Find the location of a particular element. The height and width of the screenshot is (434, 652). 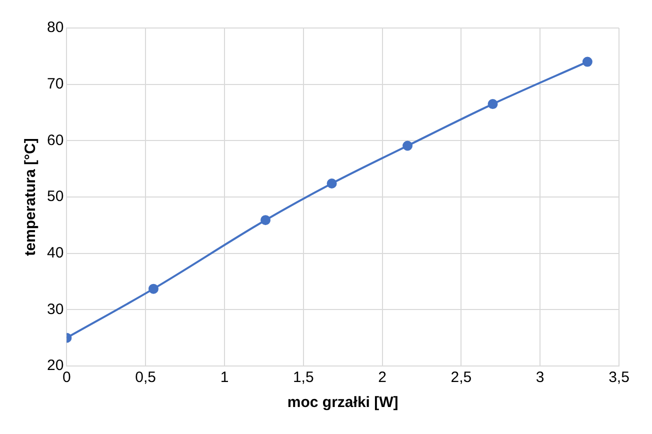

y-tick-label: 80 is located at coordinates (55, 27).